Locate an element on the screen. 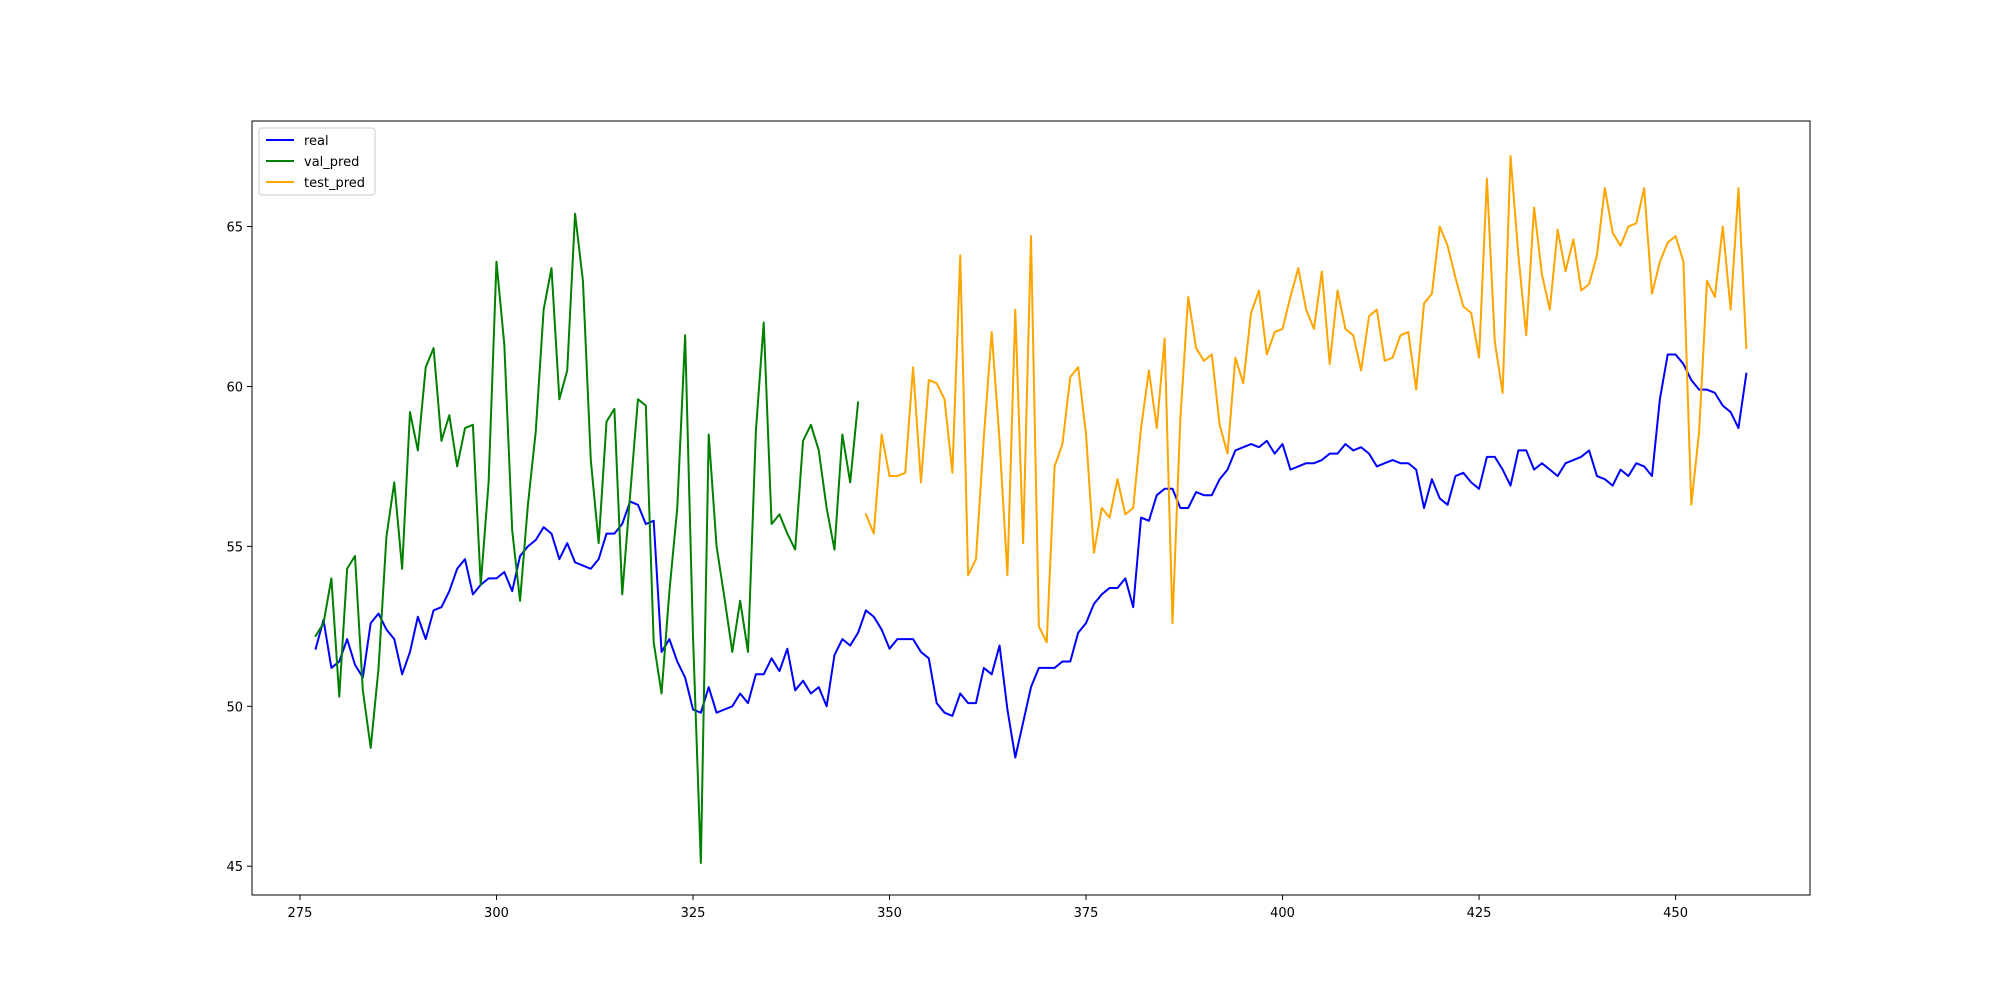  x-tick-label: 400 is located at coordinates (1282, 913).